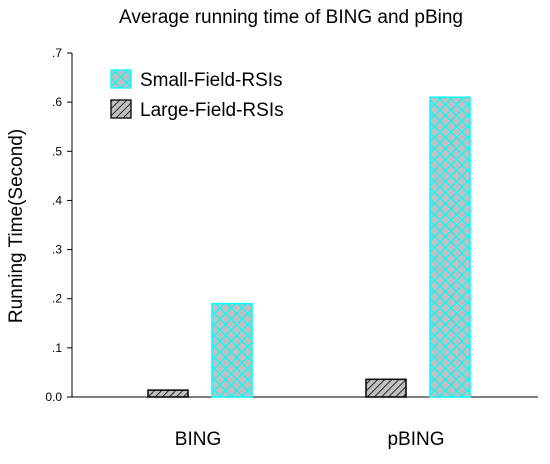 This screenshot has width=550, height=464. I want to click on bar-small-field-pbing, so click(450, 247).